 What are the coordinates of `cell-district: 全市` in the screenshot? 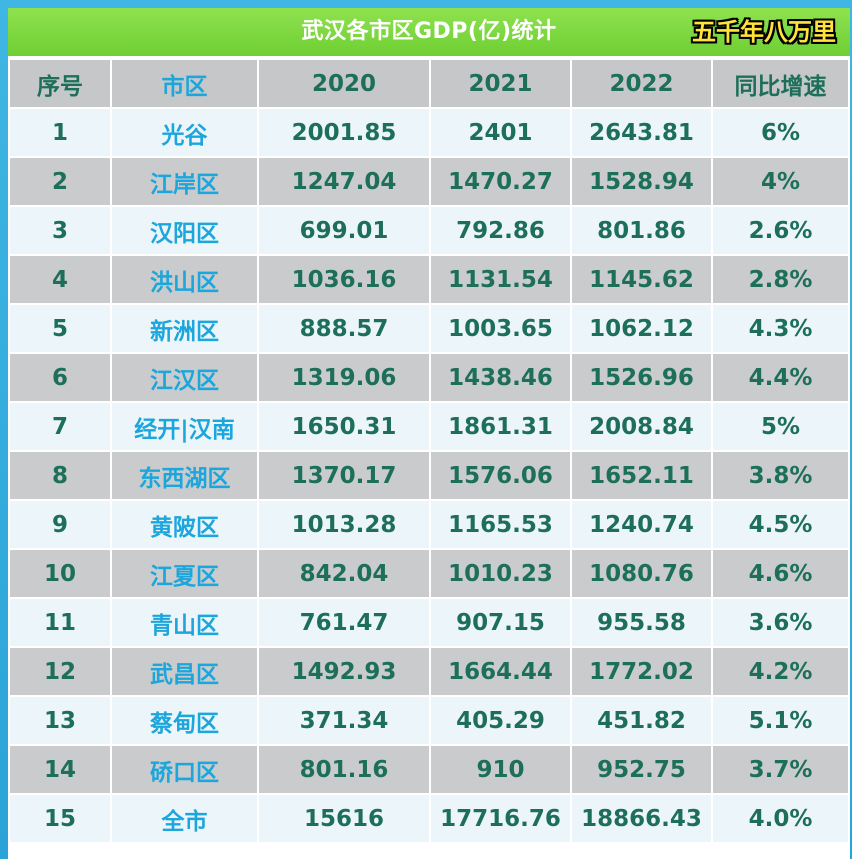 It's located at (184, 818).